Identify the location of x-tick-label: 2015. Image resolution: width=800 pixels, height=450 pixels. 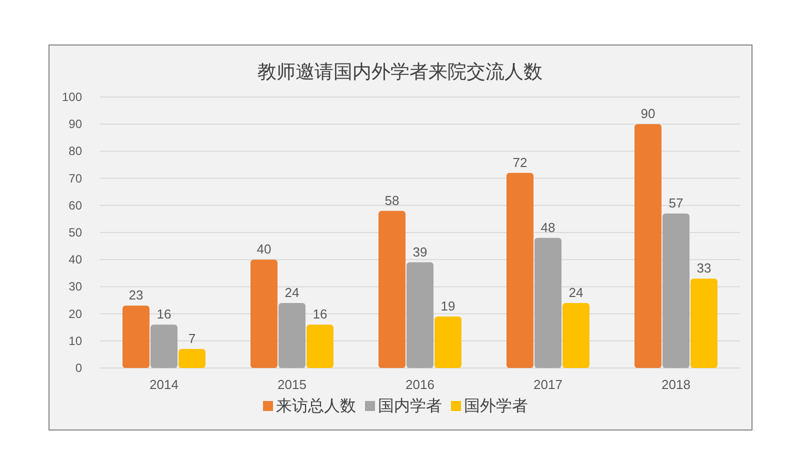
(292, 384).